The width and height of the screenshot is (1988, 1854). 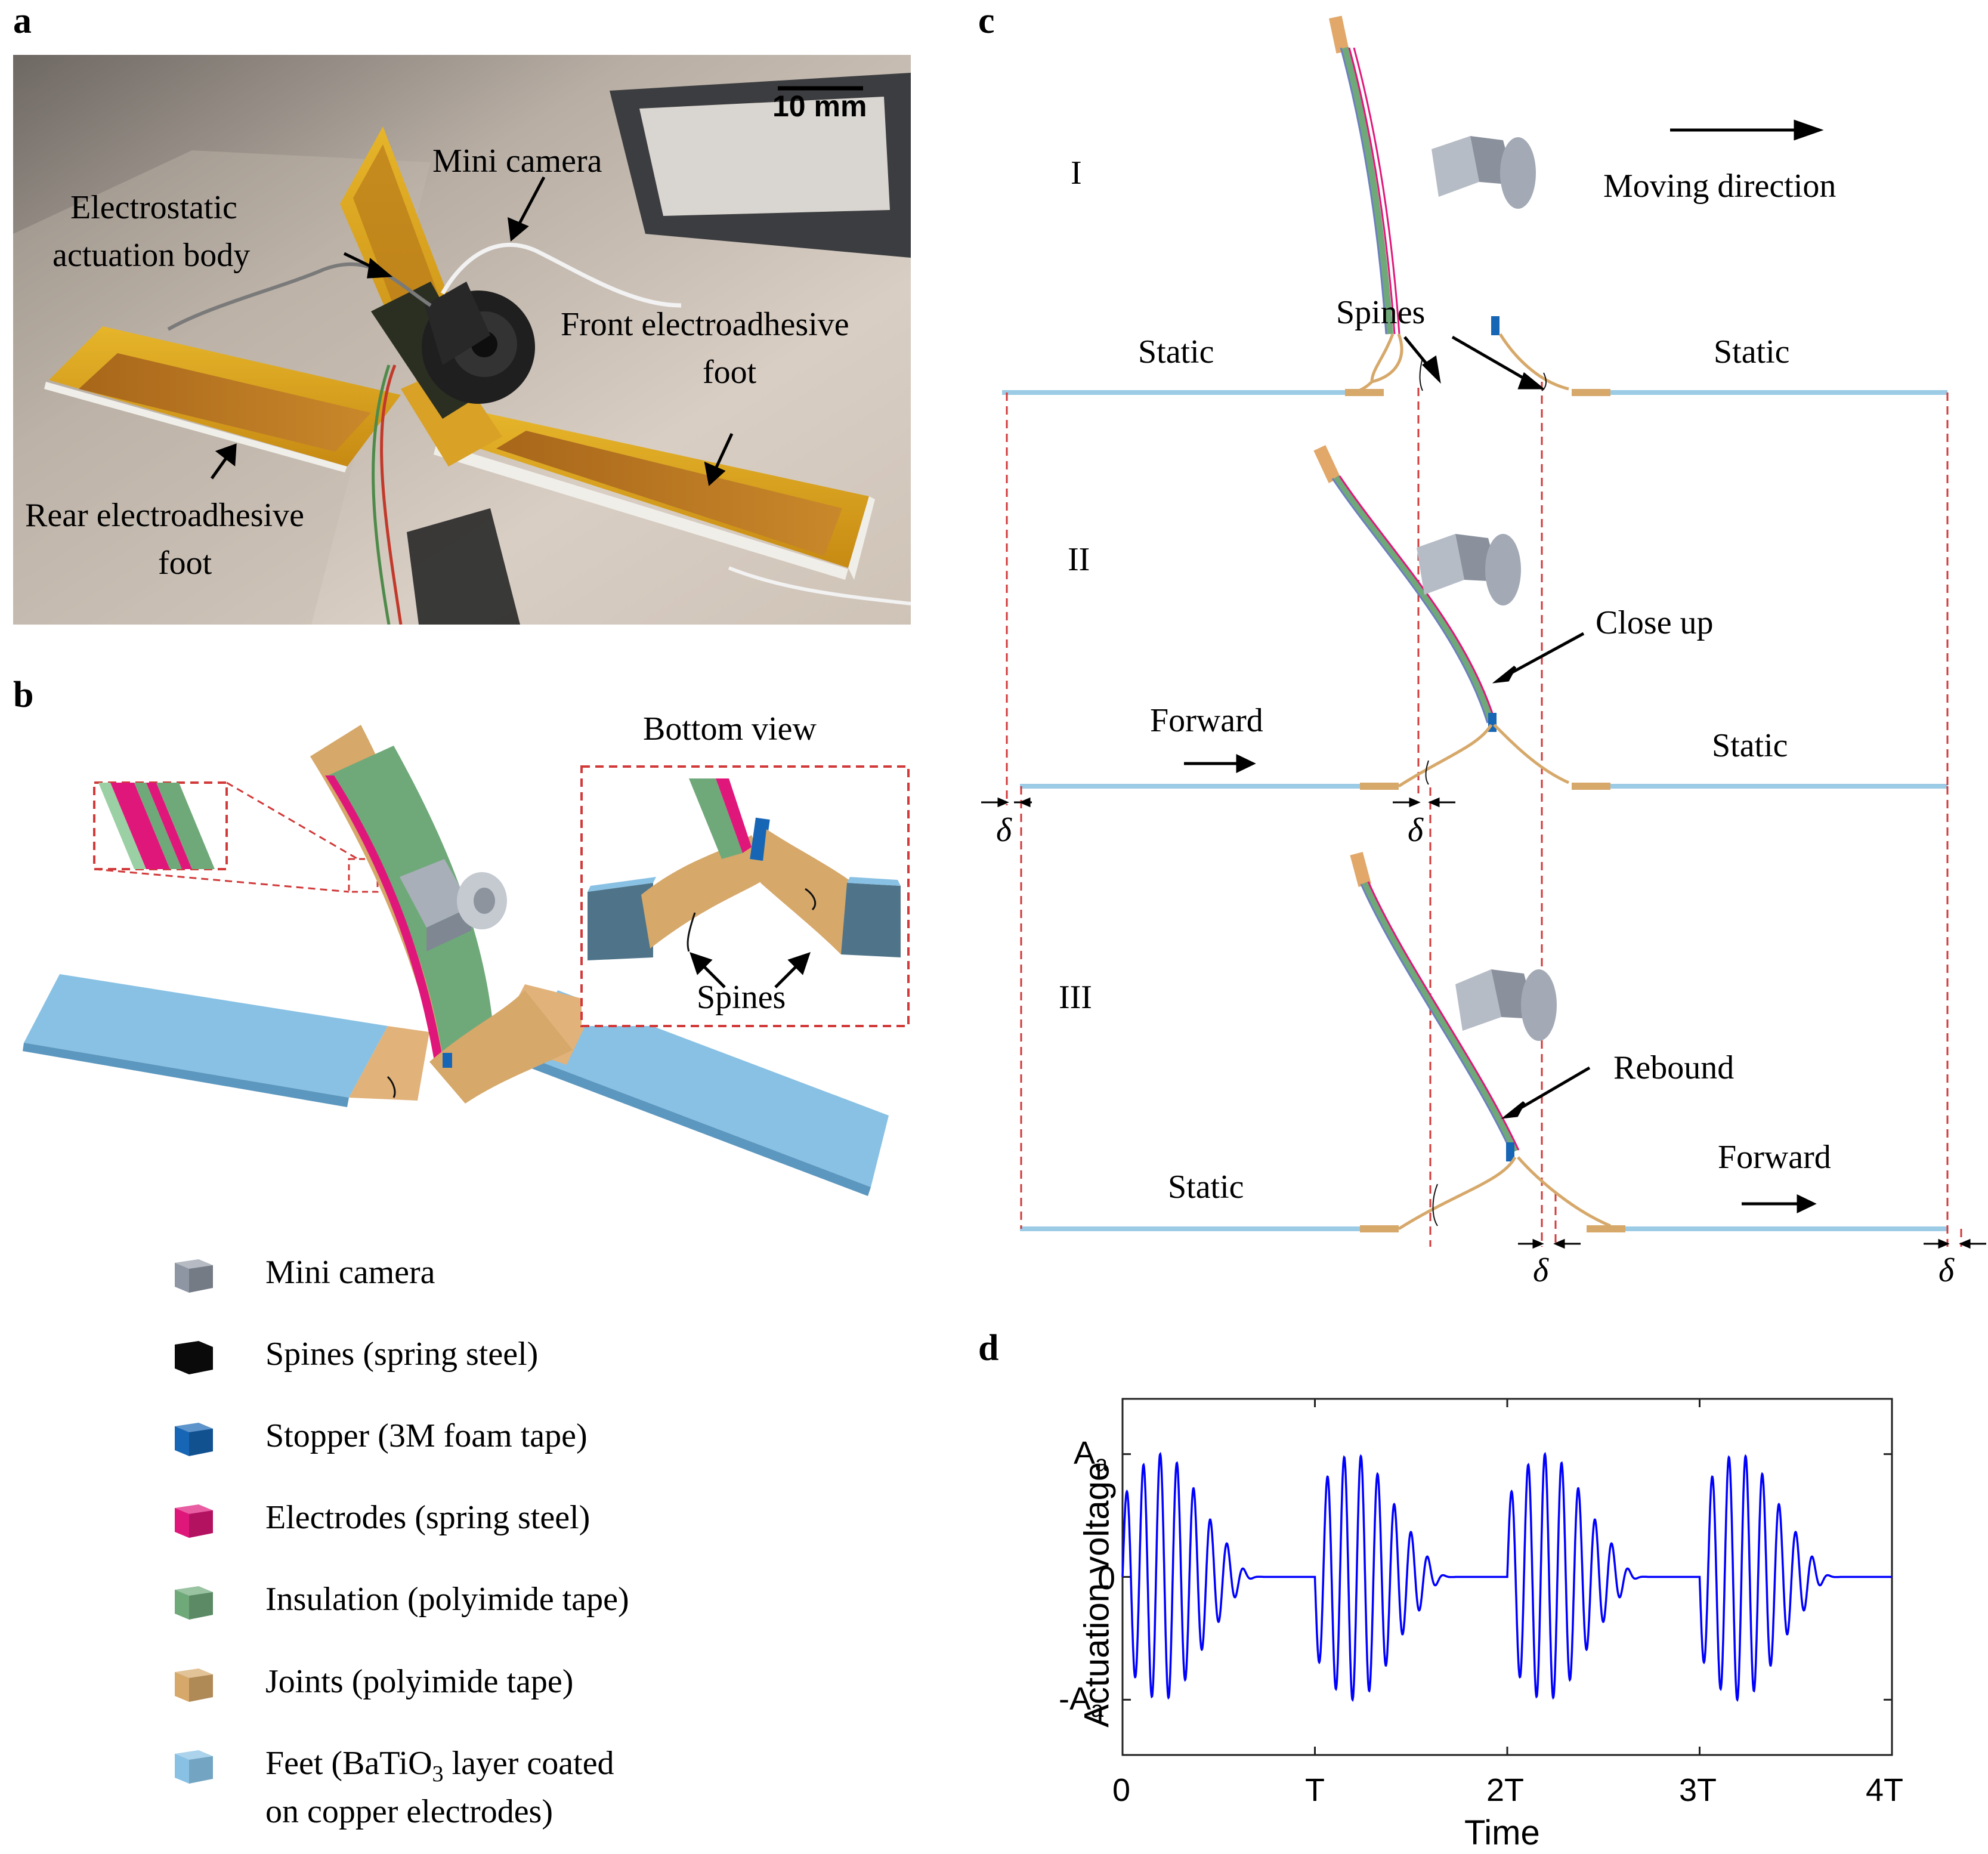 I want to click on forward-label-2: Forward, so click(x=1774, y=1157).